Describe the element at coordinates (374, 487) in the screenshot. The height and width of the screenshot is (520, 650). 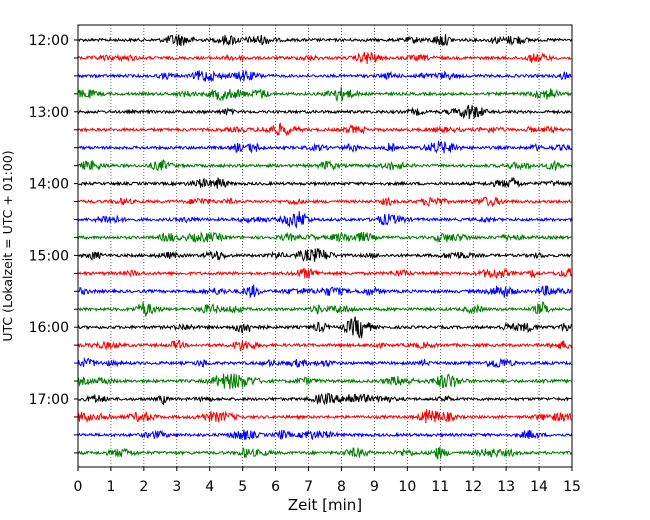
I see `x-tick-label: 9` at that location.